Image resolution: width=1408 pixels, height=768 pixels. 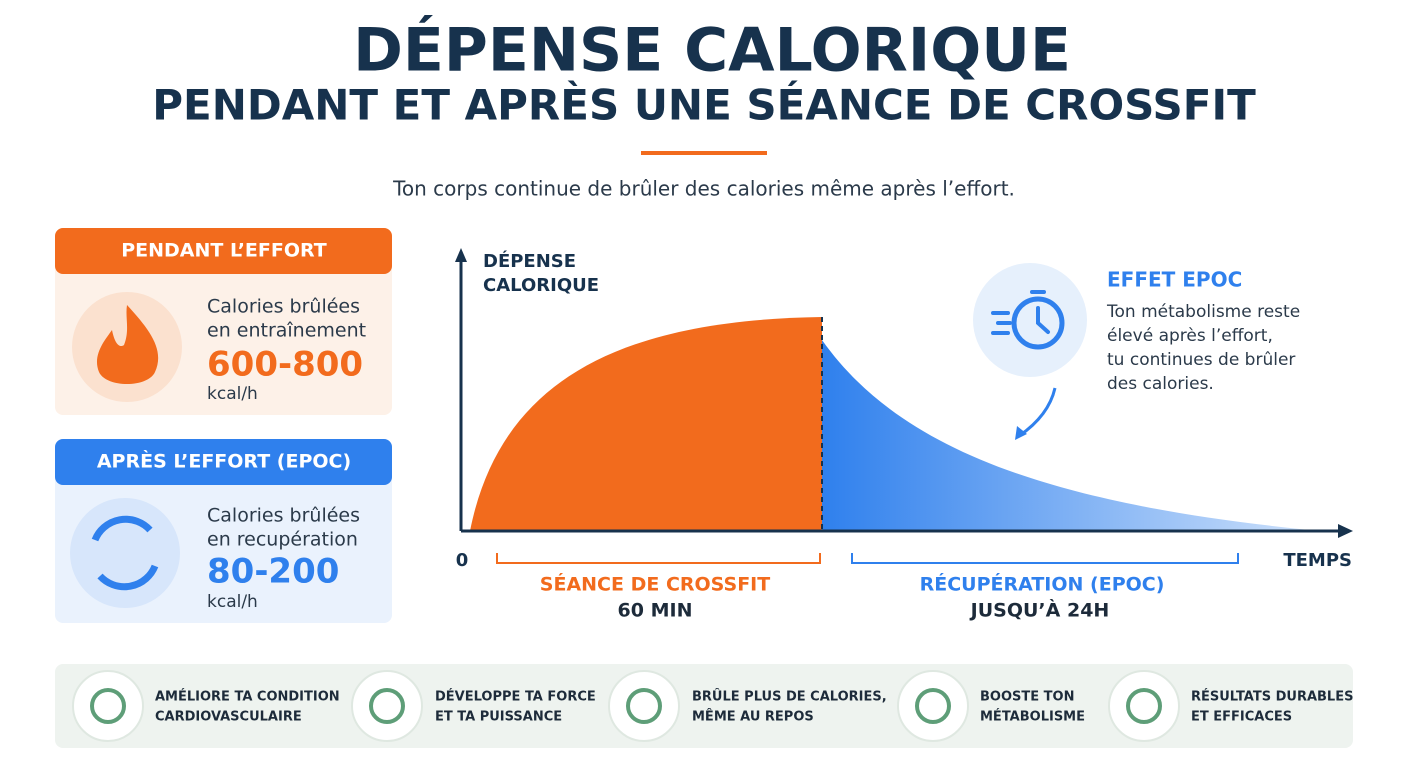 I want to click on card-value: 80-200, so click(x=273, y=572).